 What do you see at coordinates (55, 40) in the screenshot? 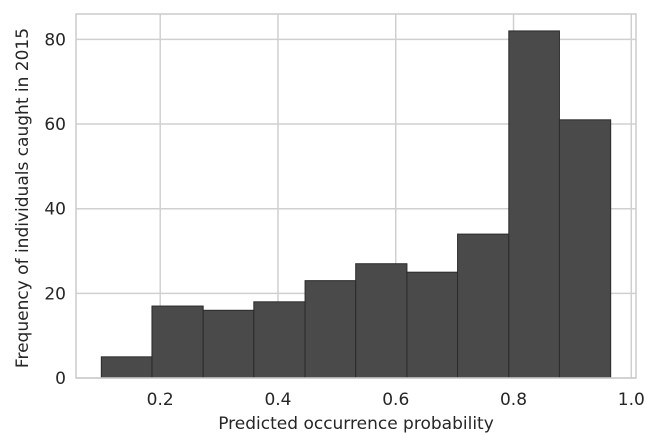
I see `y-tick-label: 80` at bounding box center [55, 40].